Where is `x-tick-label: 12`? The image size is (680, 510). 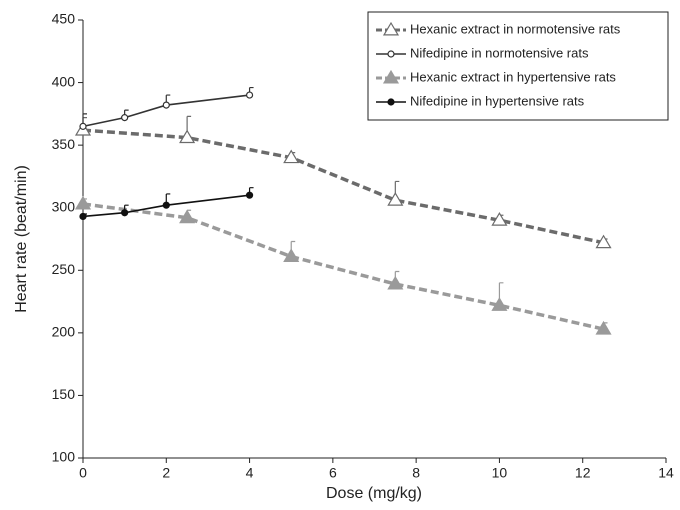
x-tick-label: 12 is located at coordinates (583, 473).